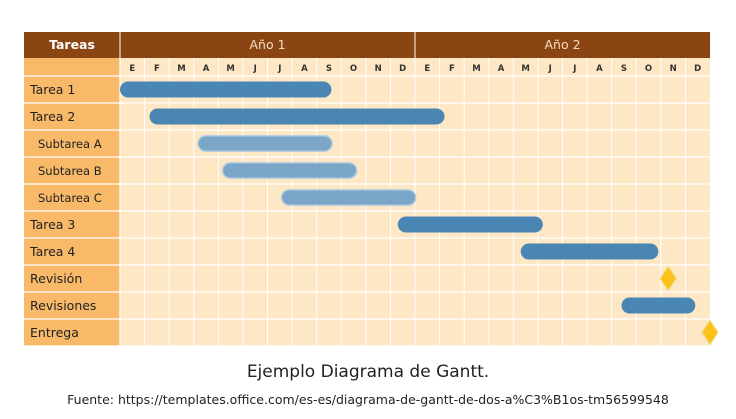 The height and width of the screenshot is (419, 736). What do you see at coordinates (70, 198) in the screenshot?
I see `task-label: Subtarea C` at bounding box center [70, 198].